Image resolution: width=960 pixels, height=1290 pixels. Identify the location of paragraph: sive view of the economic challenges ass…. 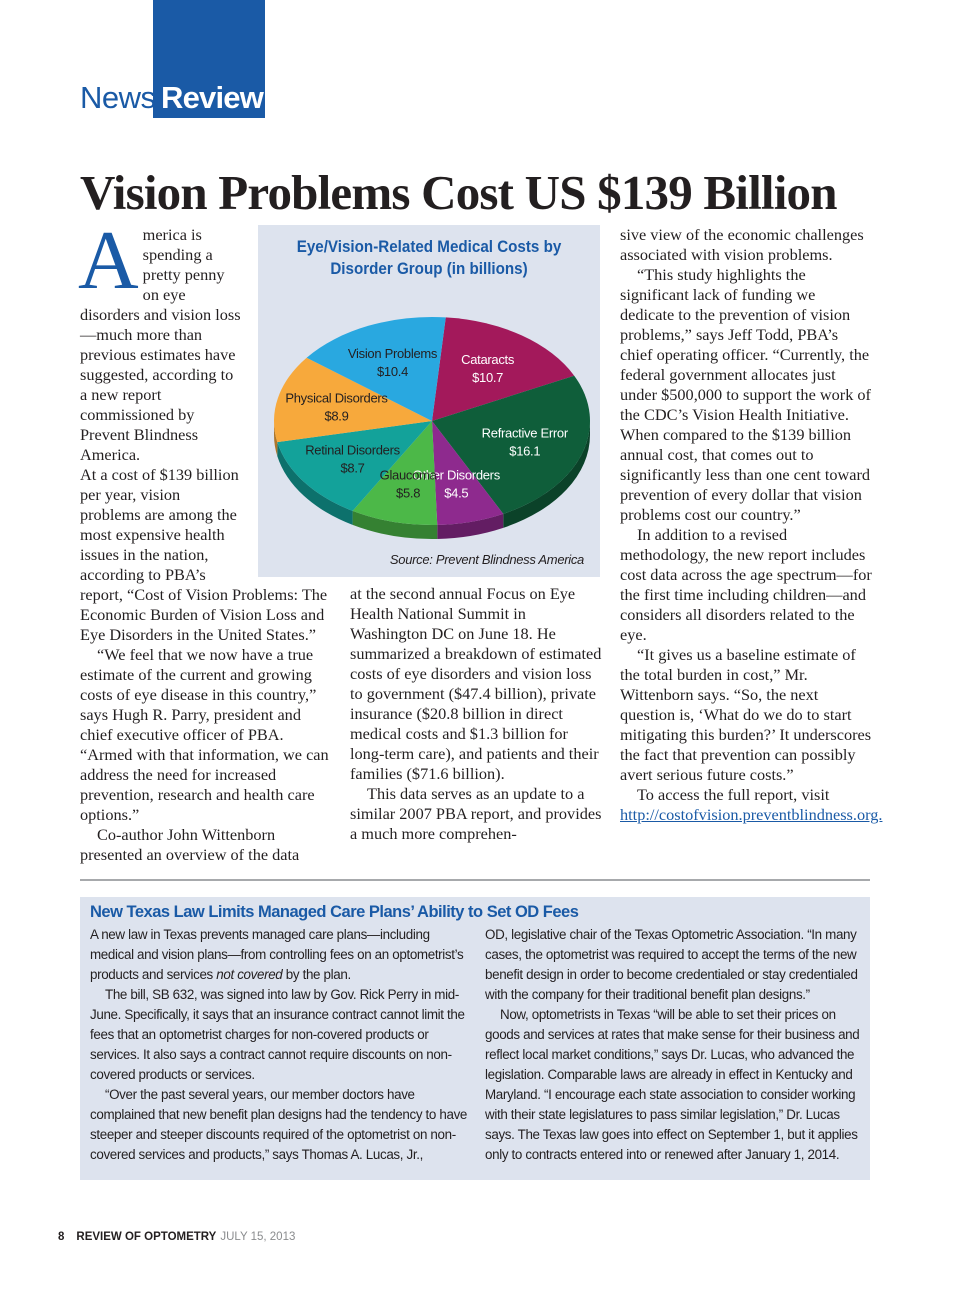
(746, 245).